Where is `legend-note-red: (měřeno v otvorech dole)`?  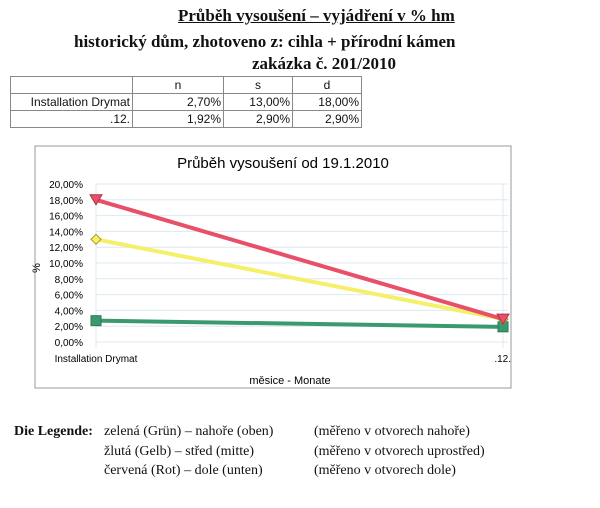
legend-note-red: (měřeno v otvorech dole) is located at coordinates (385, 470).